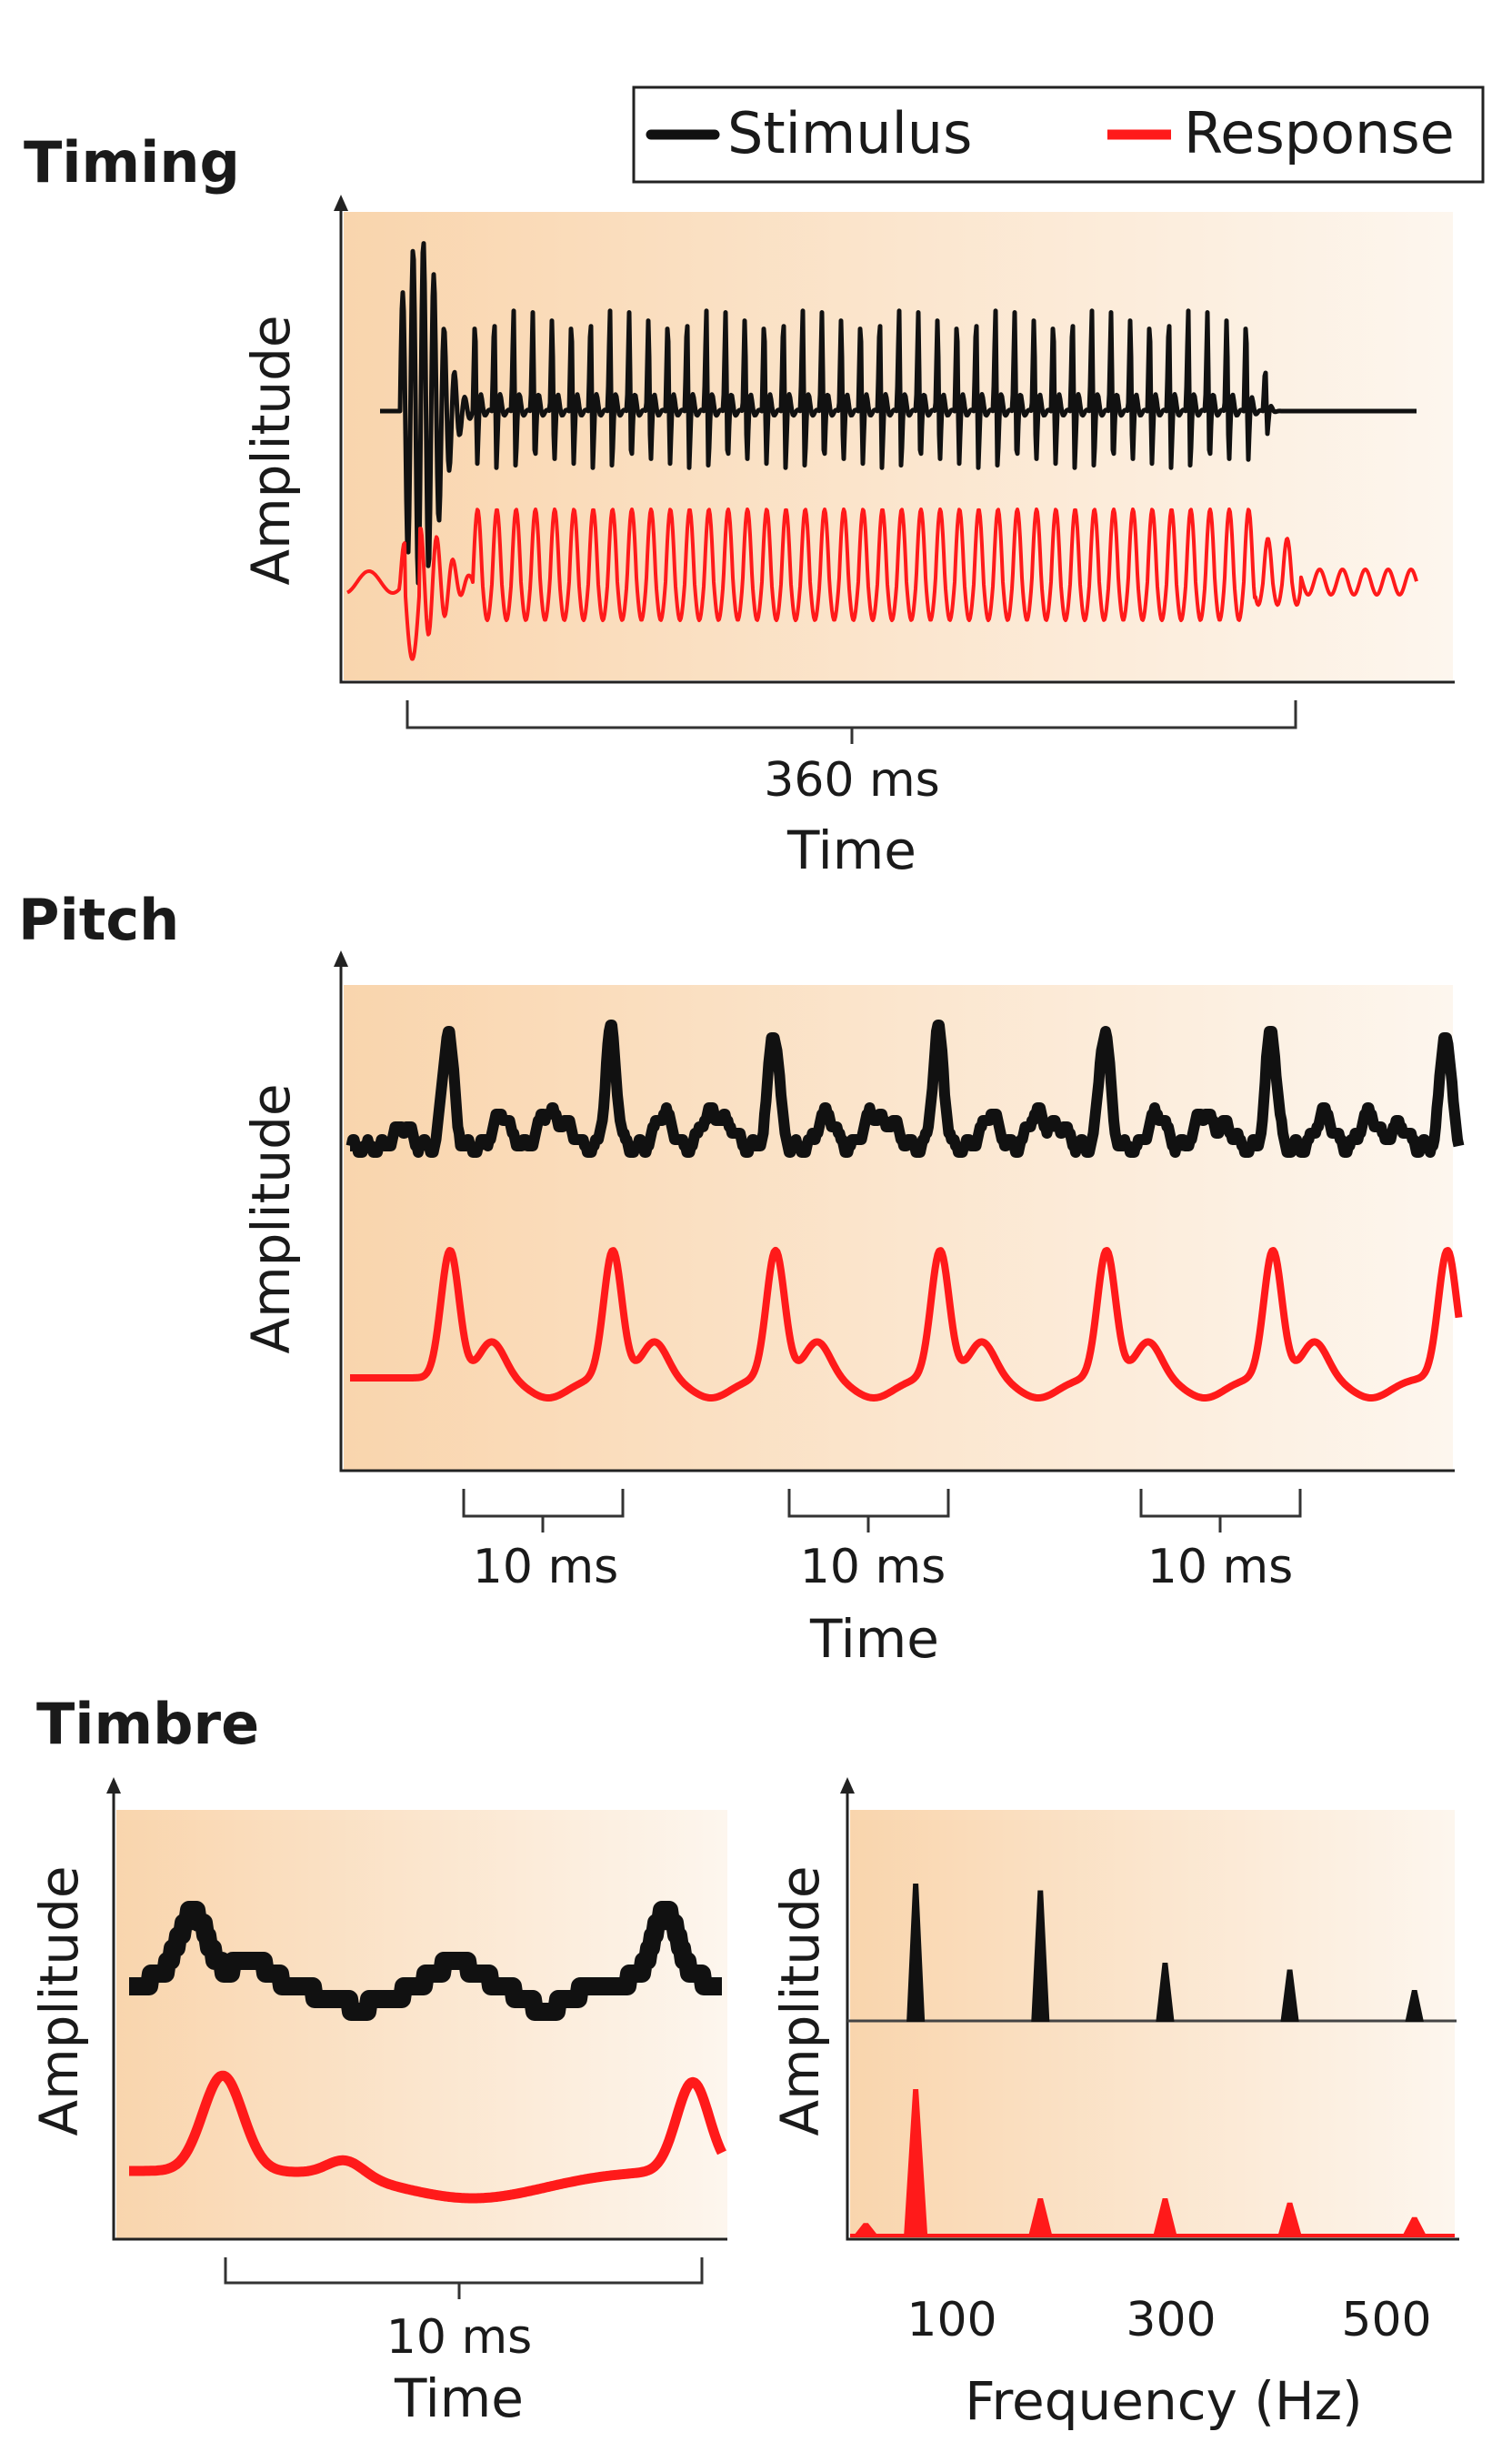 The image size is (1512, 2462). I want to click on pitch-y-arrow, so click(341, 958).